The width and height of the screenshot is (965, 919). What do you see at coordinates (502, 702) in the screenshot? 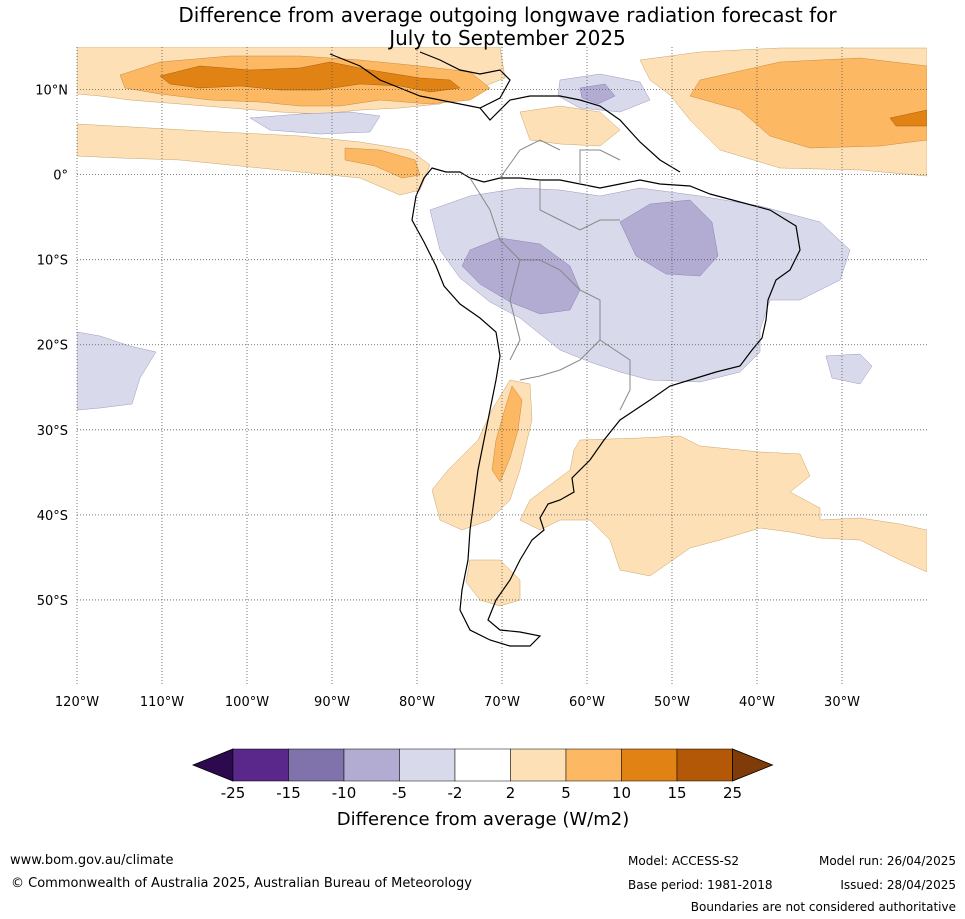
I see `lon-tick-label: 70°W` at bounding box center [502, 702].